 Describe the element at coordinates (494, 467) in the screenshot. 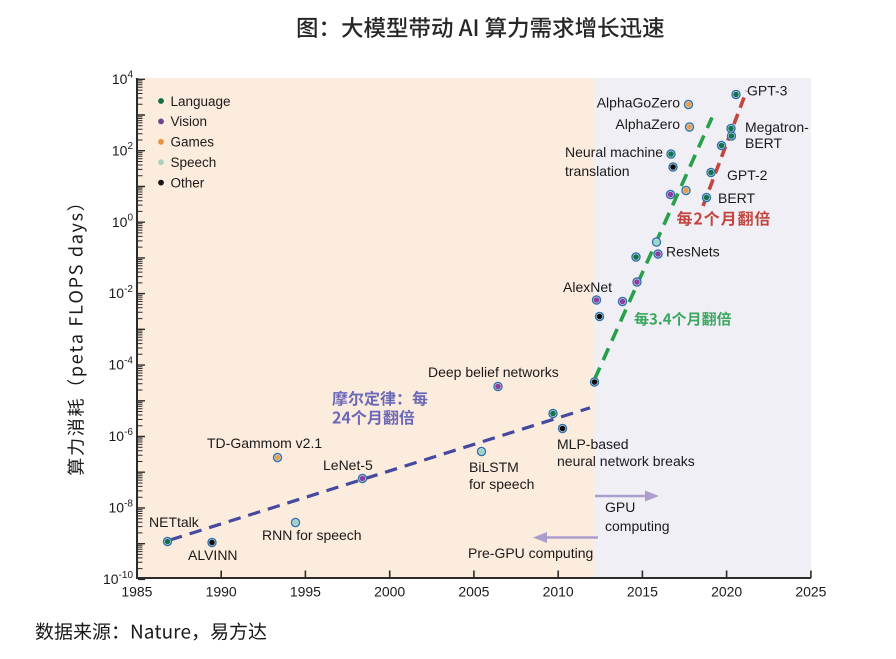

I see `svg-text: BiLSTM` at that location.